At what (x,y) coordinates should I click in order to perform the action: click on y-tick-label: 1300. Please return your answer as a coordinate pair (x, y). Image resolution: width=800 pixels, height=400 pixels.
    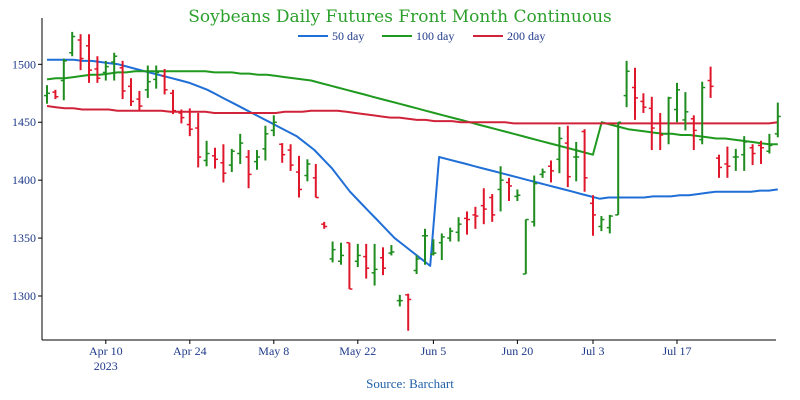
    Looking at the image, I should click on (24, 296).